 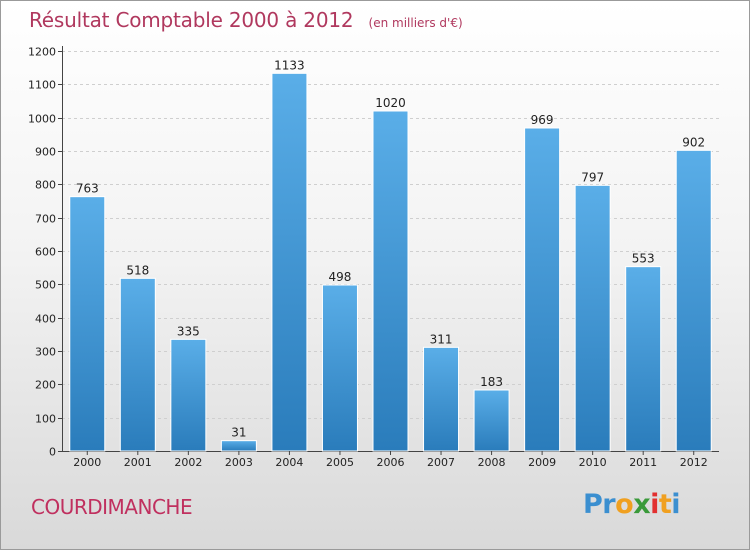 What do you see at coordinates (45, 152) in the screenshot?
I see `y-tick-label: 900` at bounding box center [45, 152].